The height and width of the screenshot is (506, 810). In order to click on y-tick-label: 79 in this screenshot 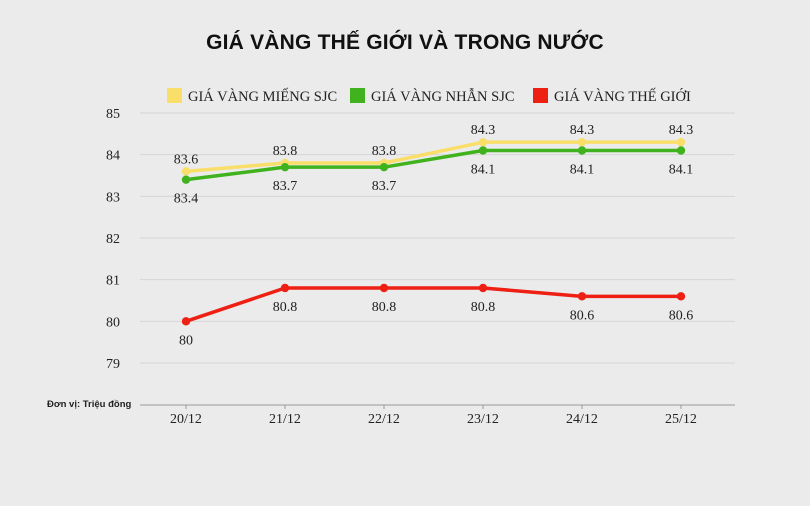, I will do `click(113, 364)`.